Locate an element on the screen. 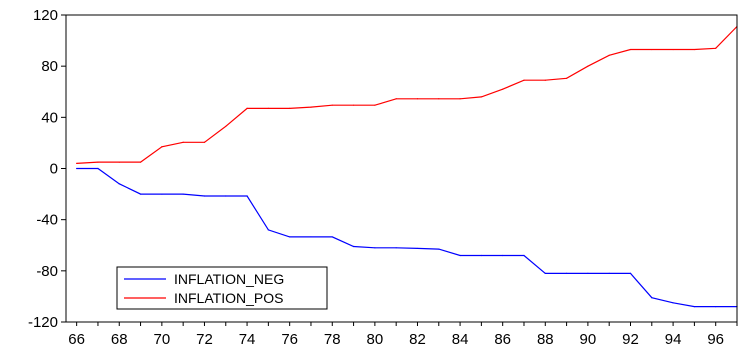 The width and height of the screenshot is (738, 351). x-tick-label: 94 is located at coordinates (673, 339).